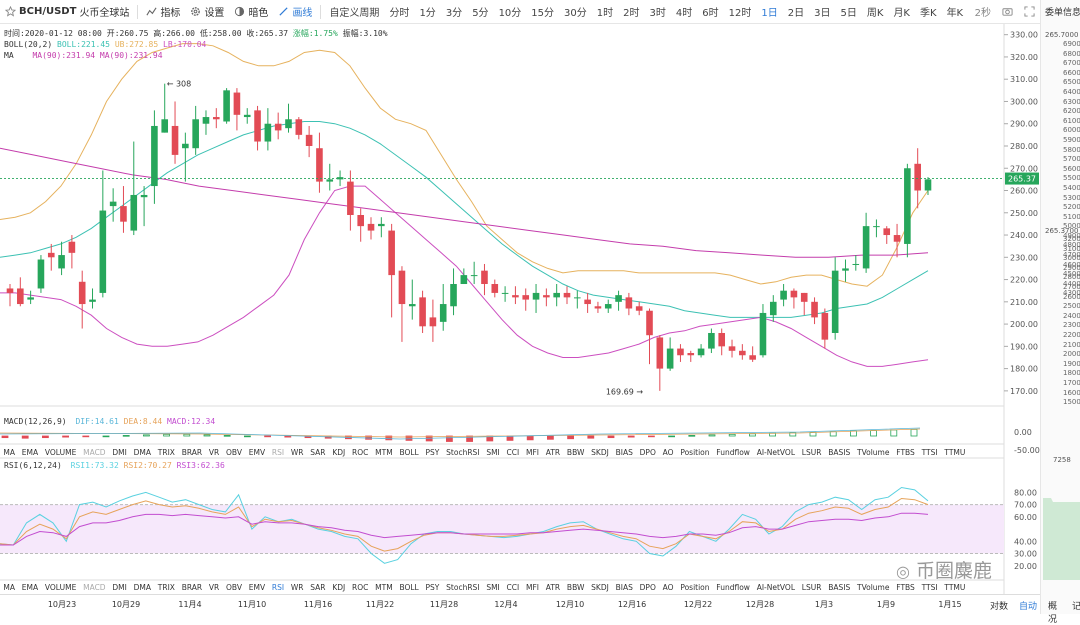 This screenshot has width=1080, height=625. I want to click on interval-6: 30分, so click(575, 13).